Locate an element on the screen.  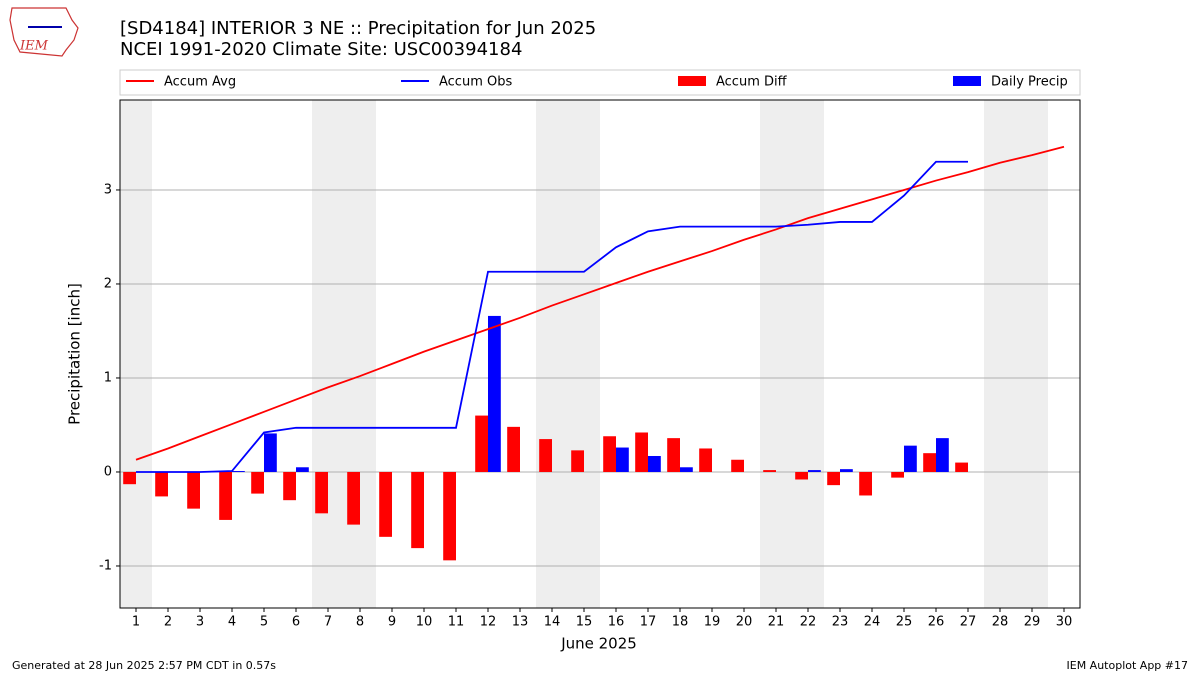
x-tick-label: 22 is located at coordinates (808, 622).